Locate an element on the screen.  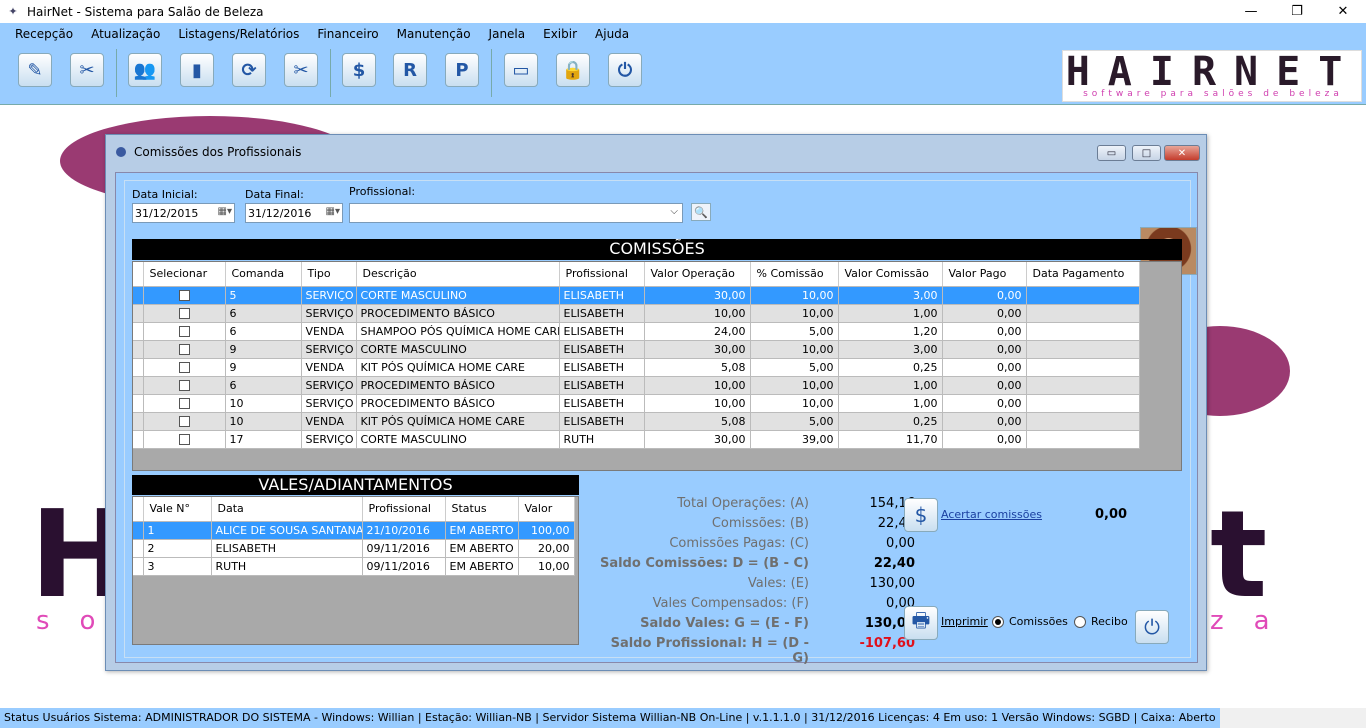
refresh-icon: ⟳ is located at coordinates (249, 70).